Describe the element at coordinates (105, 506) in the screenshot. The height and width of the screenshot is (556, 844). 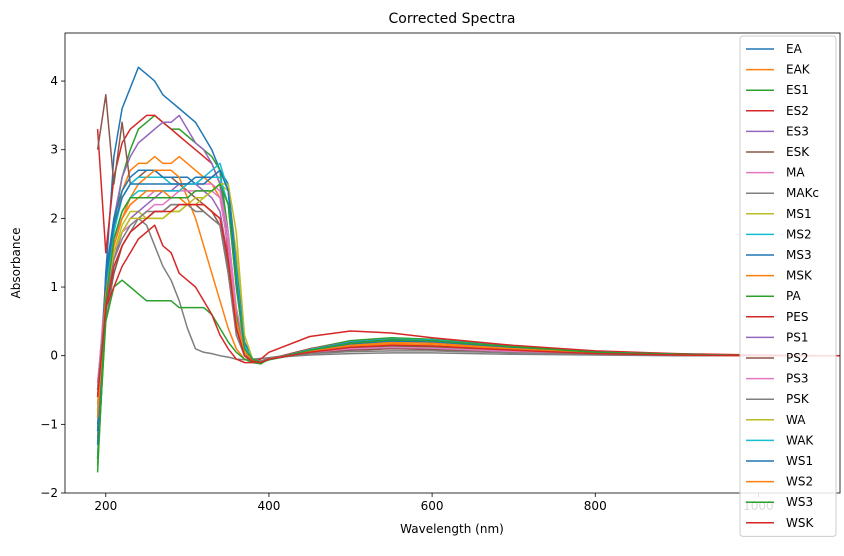
I see `x-tick-label: 200` at that location.